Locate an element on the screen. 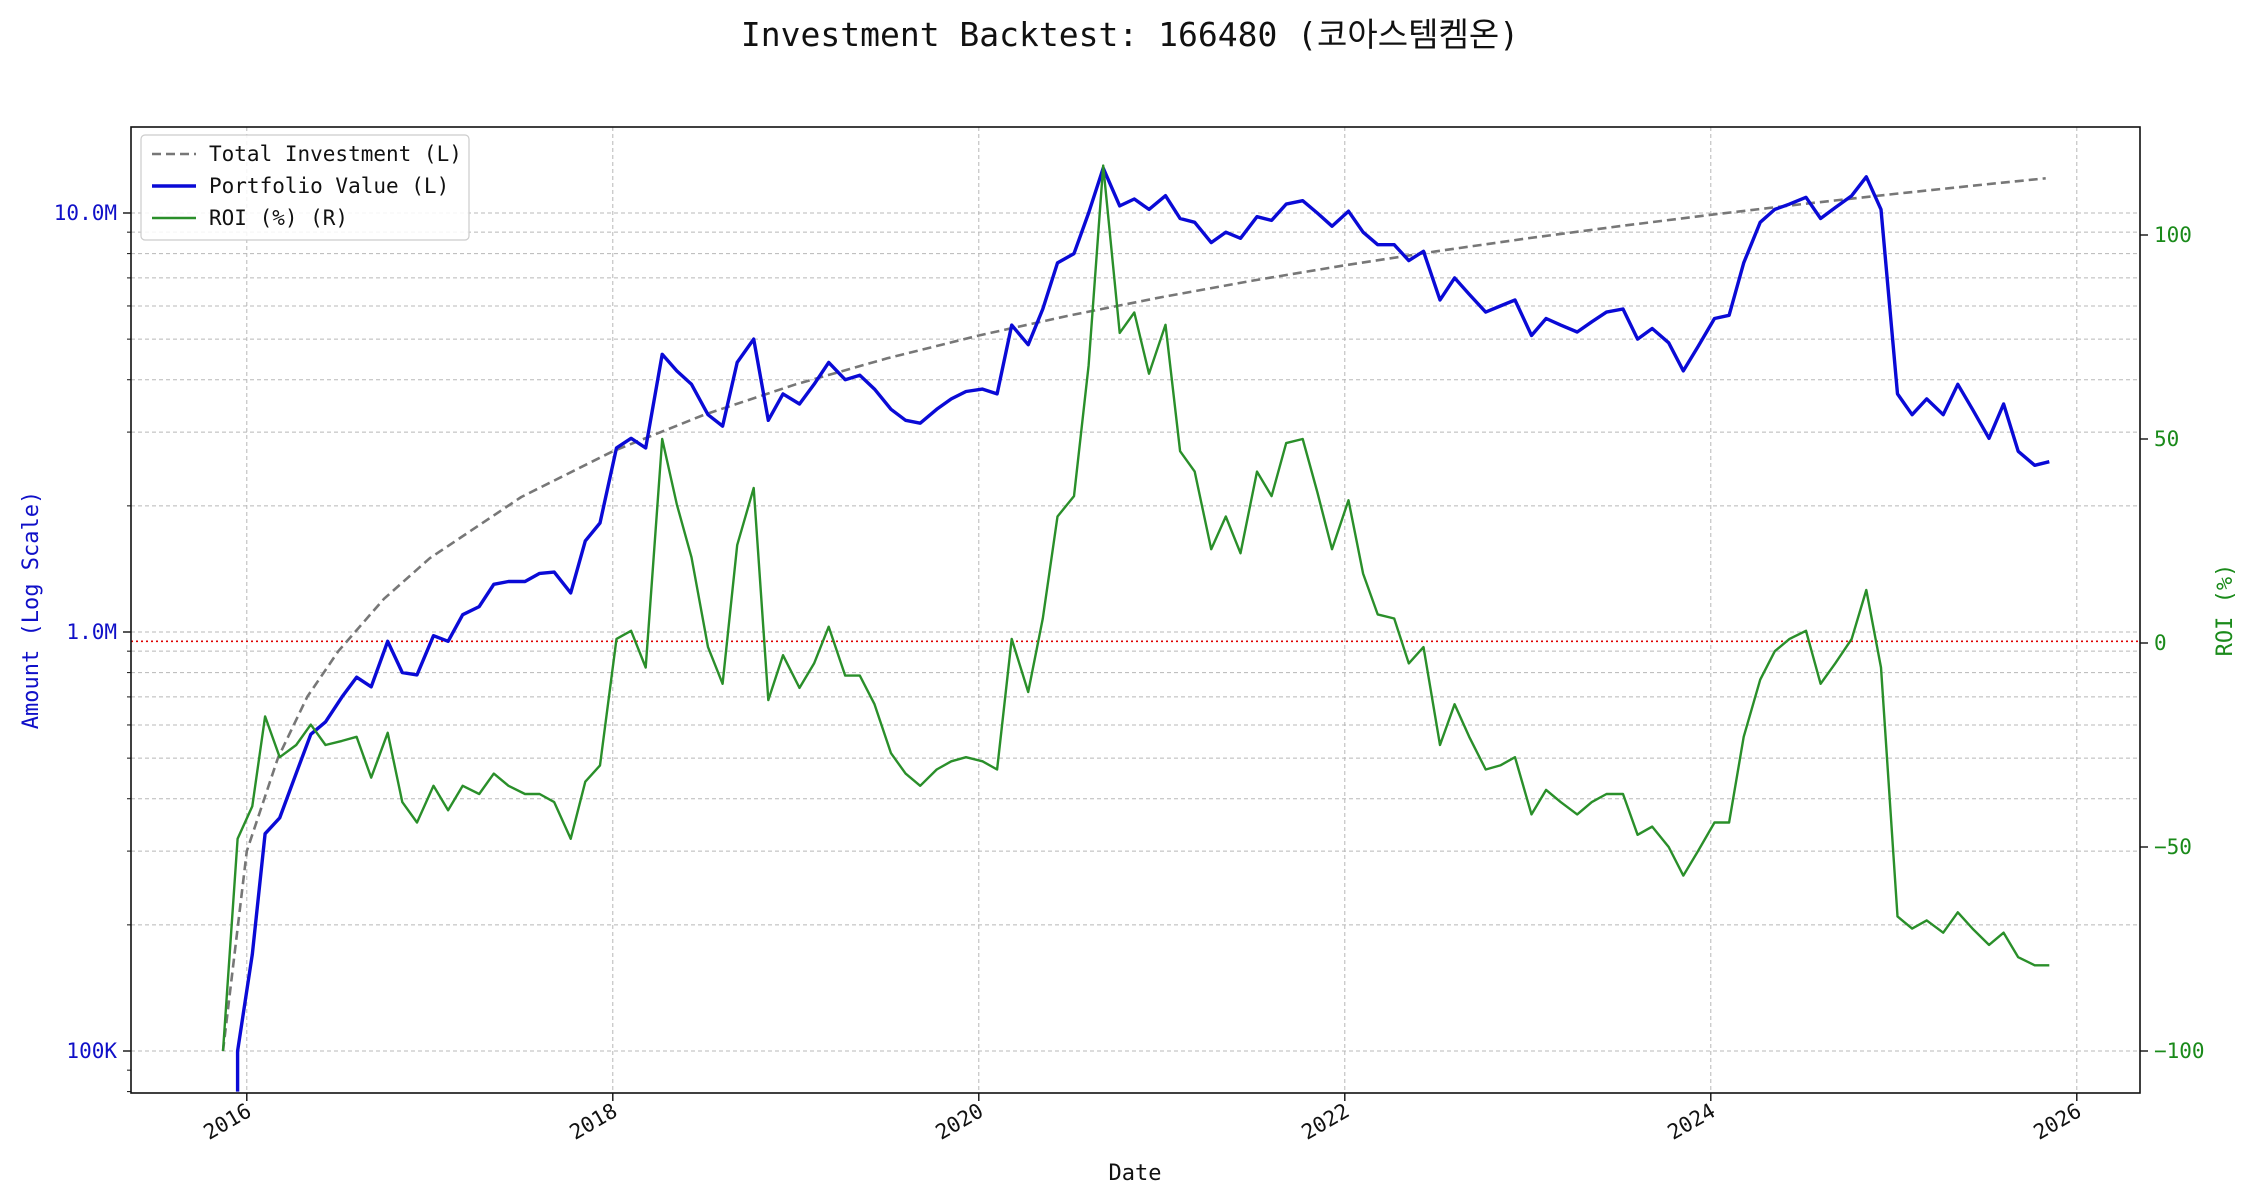 This screenshot has width=2250, height=1200. right-tick-label: 100 is located at coordinates (2173, 235).